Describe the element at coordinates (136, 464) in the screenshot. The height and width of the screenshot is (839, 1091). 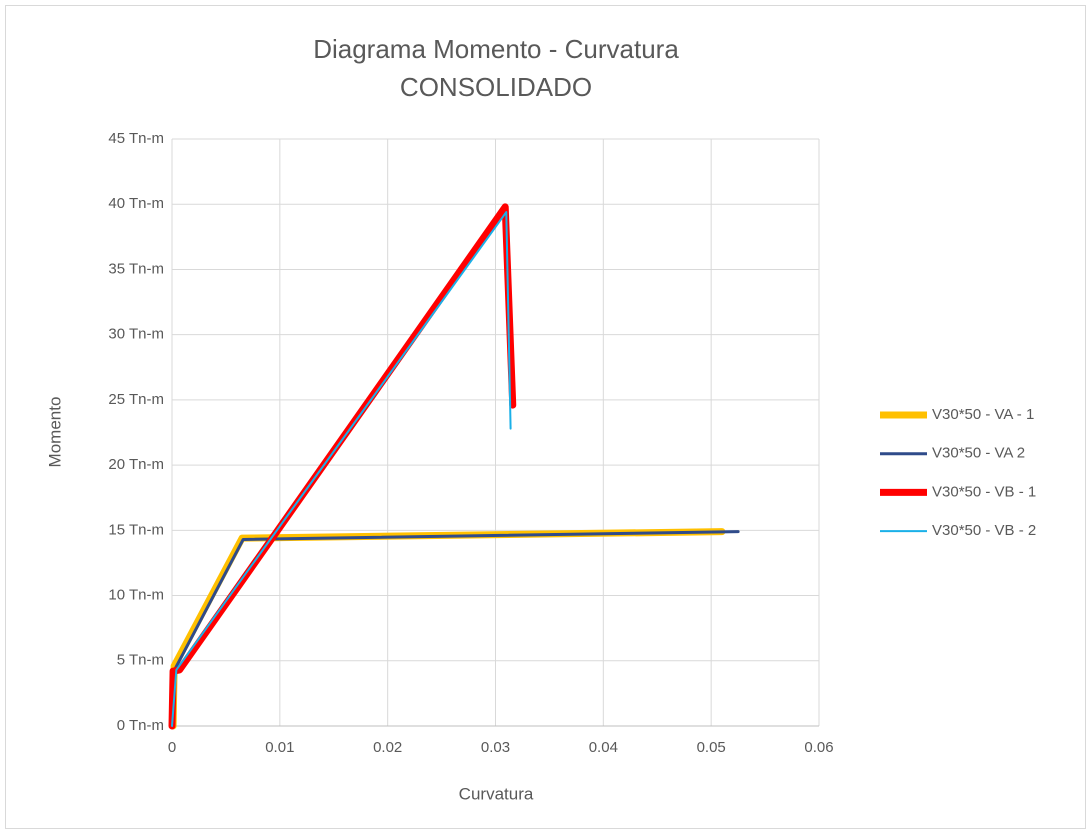
I see `y-tick-label: 20 Tn-m` at that location.